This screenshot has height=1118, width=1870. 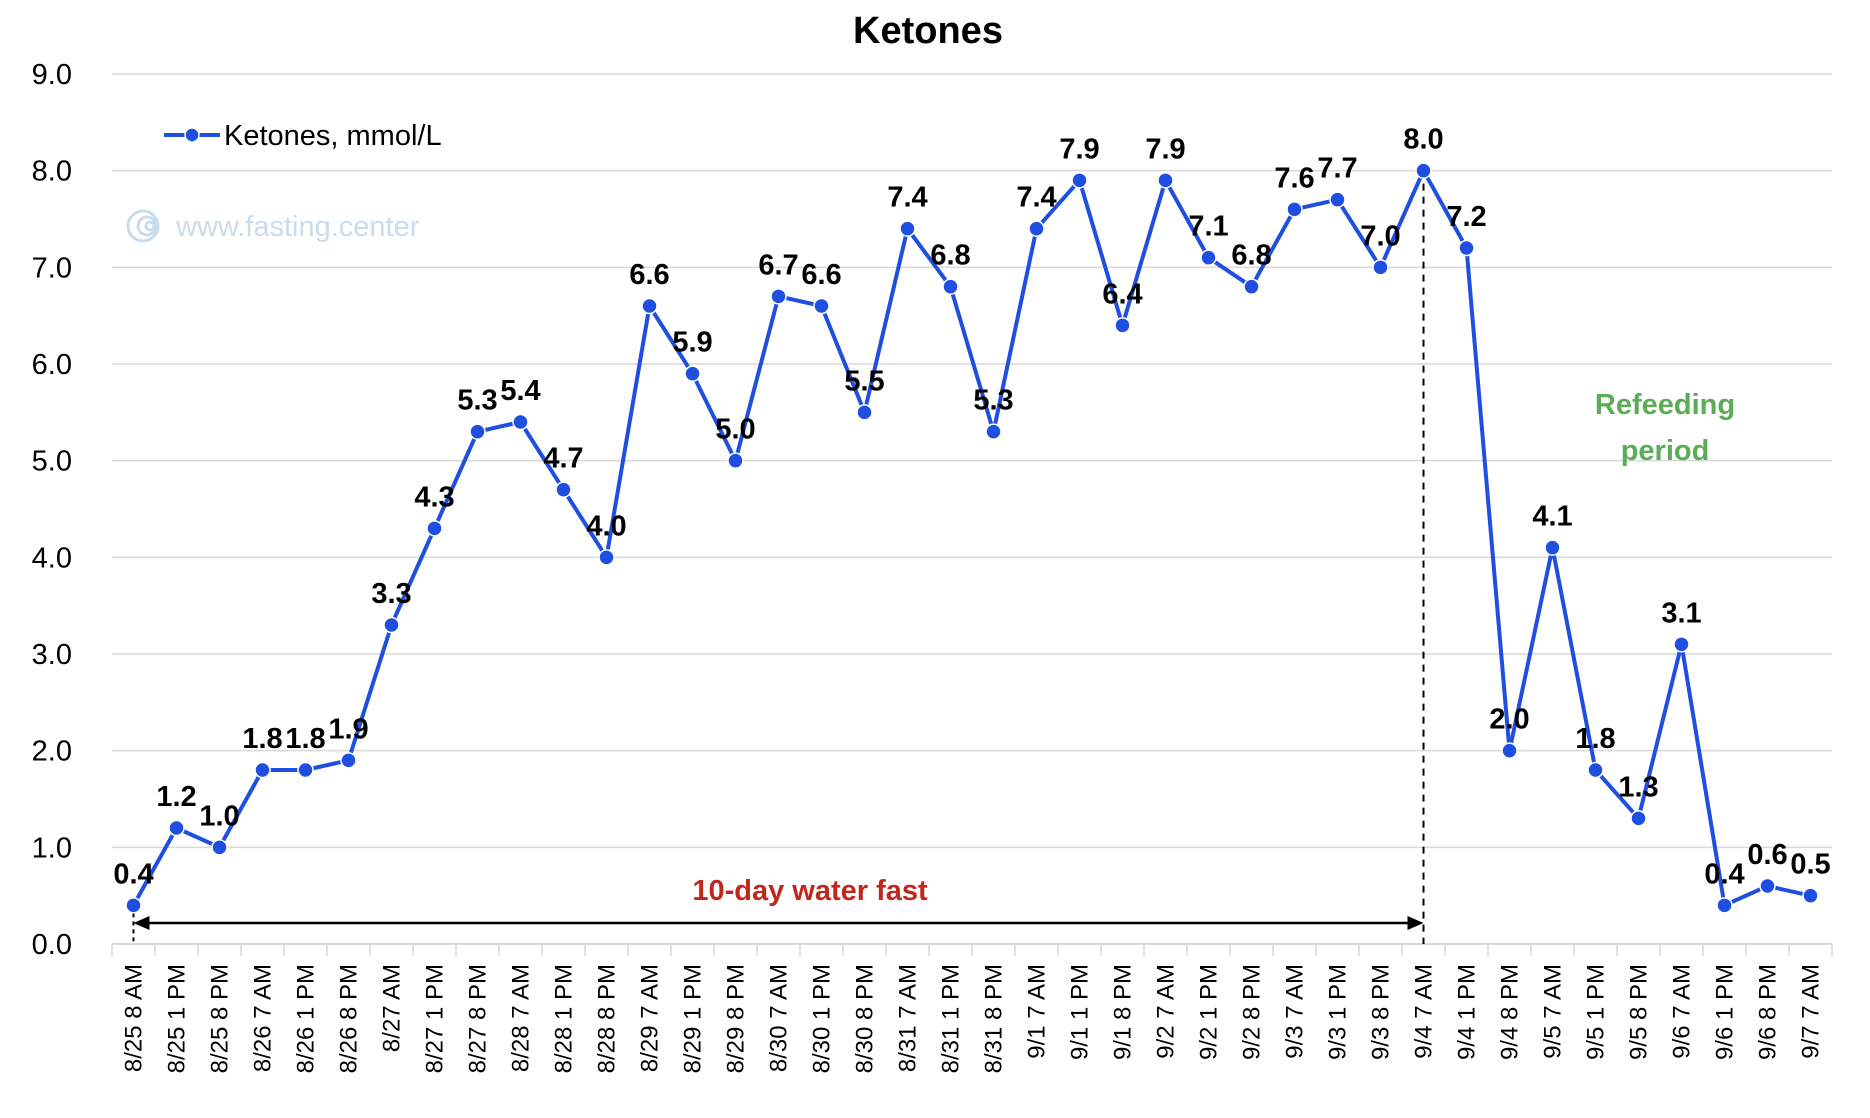 I want to click on data-label: 3.1, so click(x=1681, y=613).